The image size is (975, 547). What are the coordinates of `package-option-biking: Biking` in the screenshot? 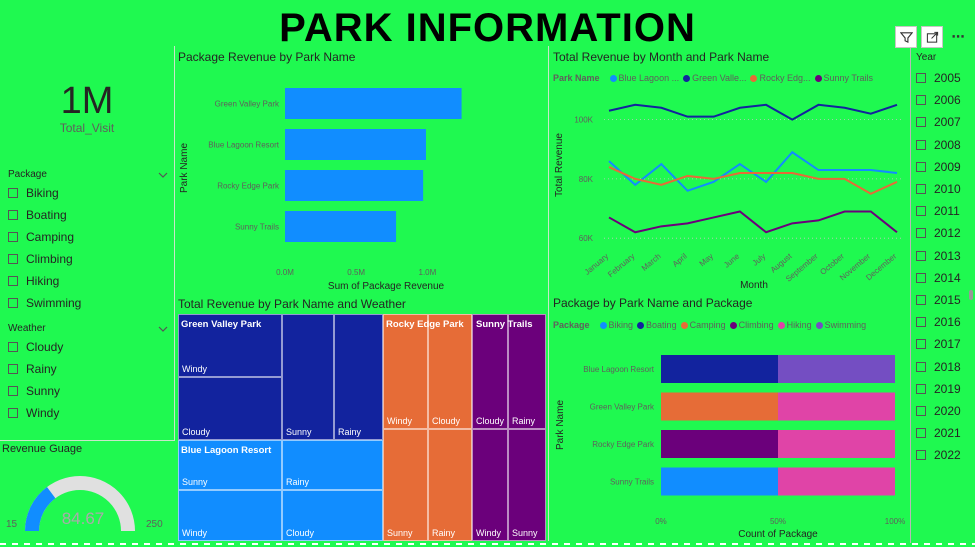 It's located at (88, 193).